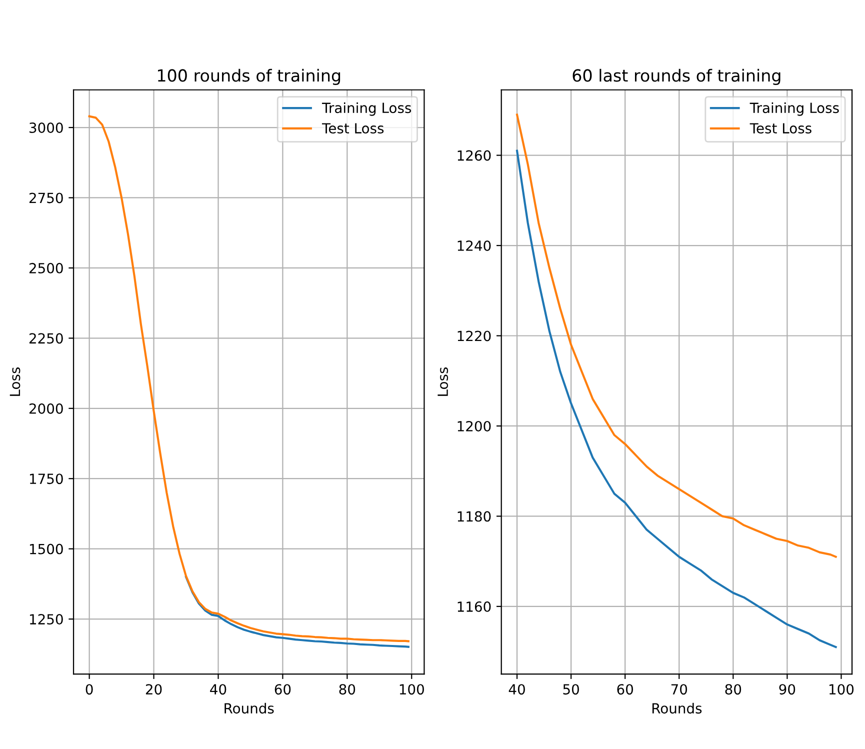  I want to click on y-tick-label: 2500, so click(46, 268).